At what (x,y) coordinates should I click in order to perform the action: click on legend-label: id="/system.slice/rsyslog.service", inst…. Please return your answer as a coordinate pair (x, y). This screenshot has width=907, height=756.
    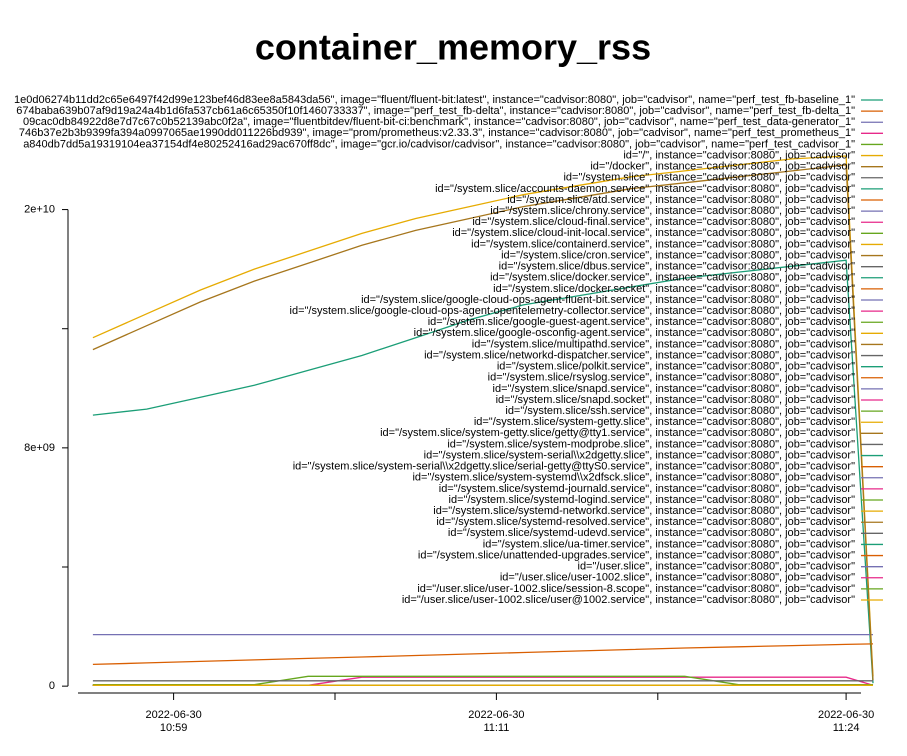
    Looking at the image, I should click on (671, 378).